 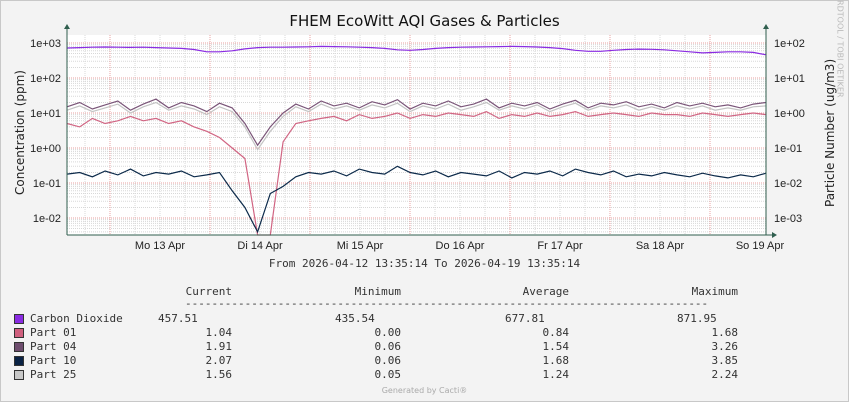 What do you see at coordinates (53, 332) in the screenshot?
I see `legend-series-name: Part 01` at bounding box center [53, 332].